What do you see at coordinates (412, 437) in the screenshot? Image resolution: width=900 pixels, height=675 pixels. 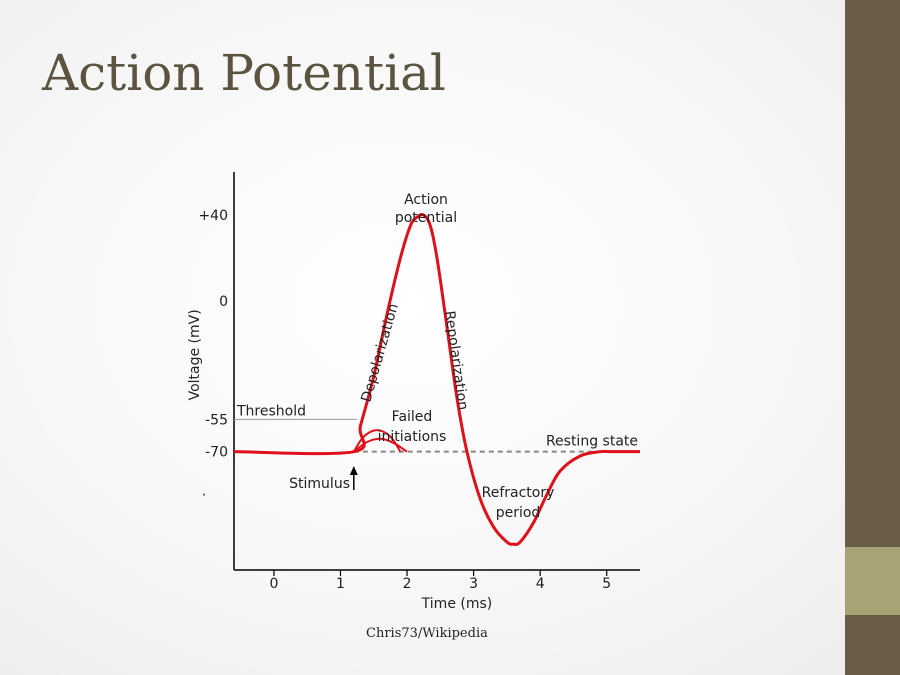 I see `annotation-failed-line-2: initiations` at bounding box center [412, 437].